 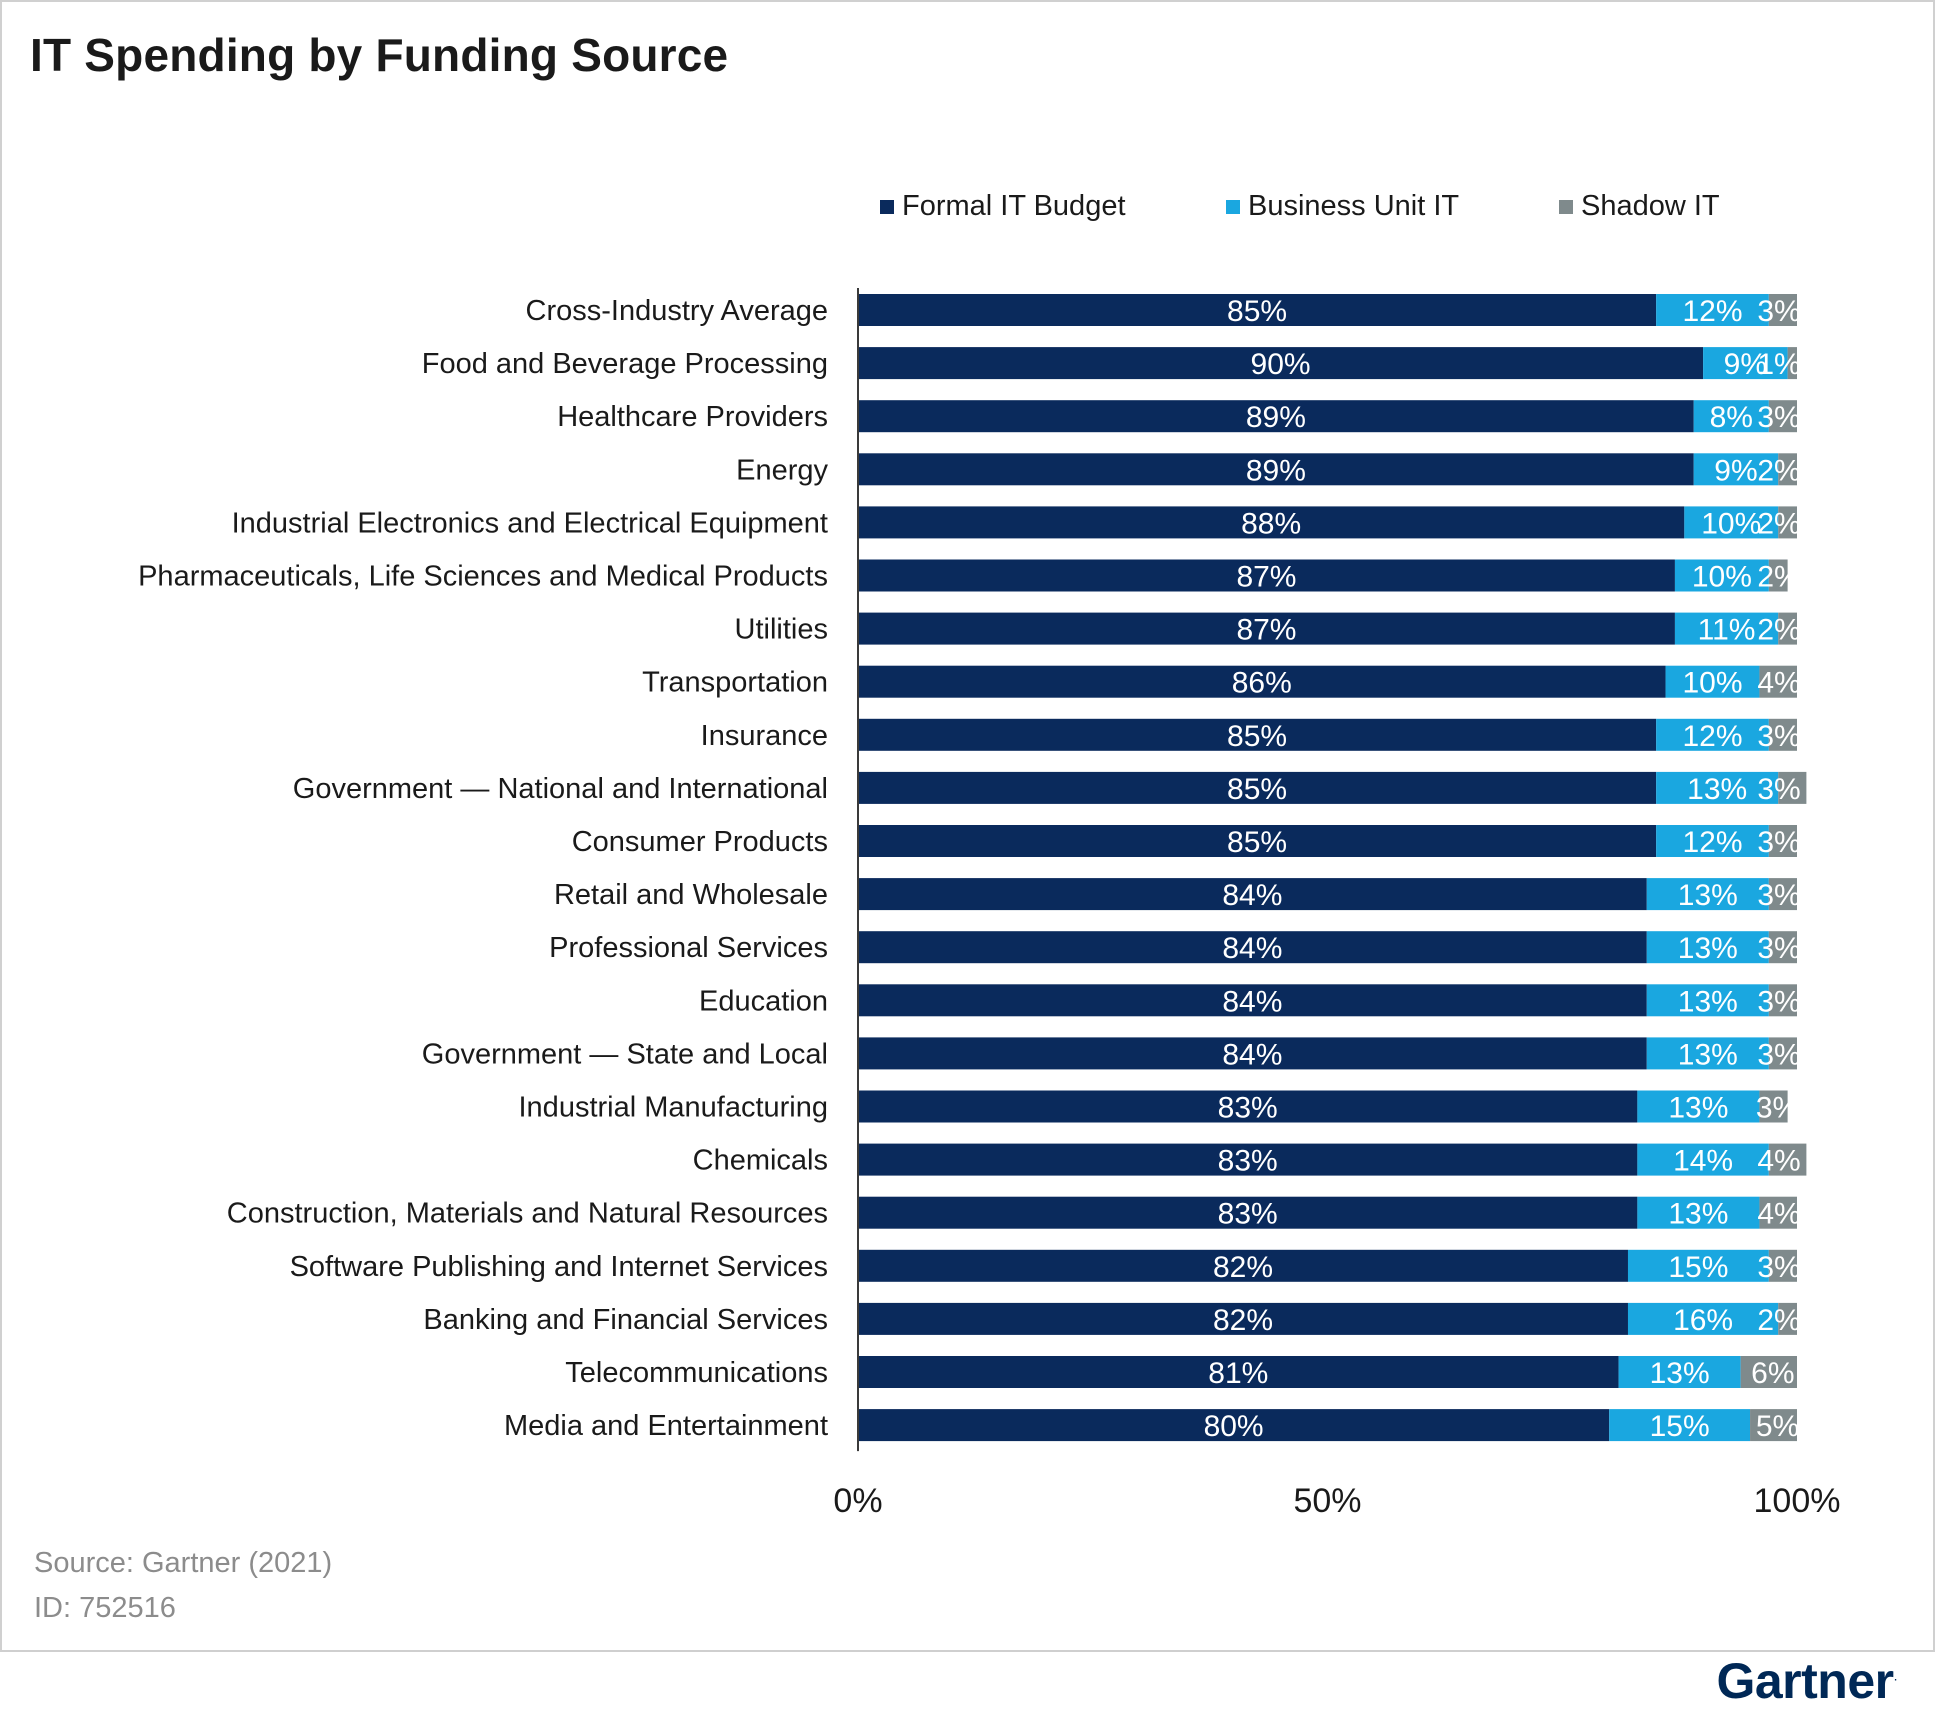 I want to click on bar-formal-it-budget-banking-and-financial-services, so click(x=1243, y=1318).